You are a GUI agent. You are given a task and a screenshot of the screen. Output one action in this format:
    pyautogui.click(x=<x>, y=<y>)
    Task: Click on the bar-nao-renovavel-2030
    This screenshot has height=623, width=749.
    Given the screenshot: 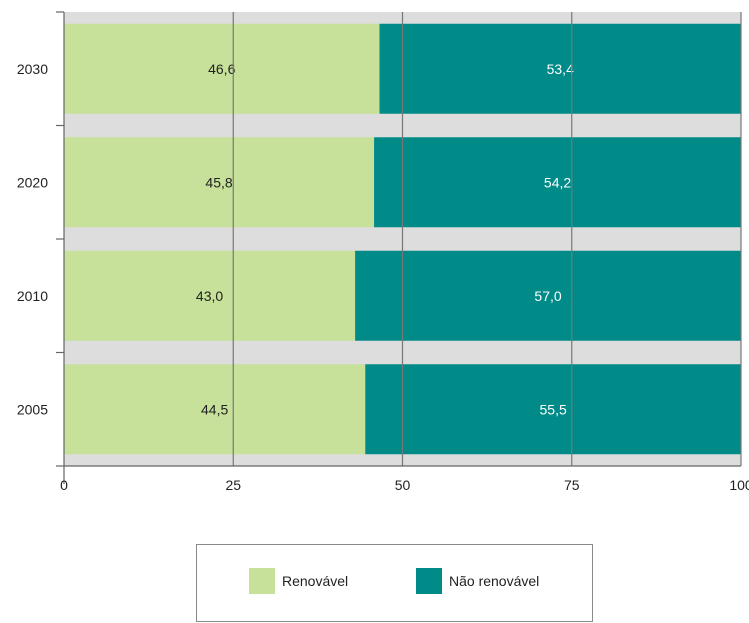 What is the action you would take?
    pyautogui.click(x=560, y=68)
    